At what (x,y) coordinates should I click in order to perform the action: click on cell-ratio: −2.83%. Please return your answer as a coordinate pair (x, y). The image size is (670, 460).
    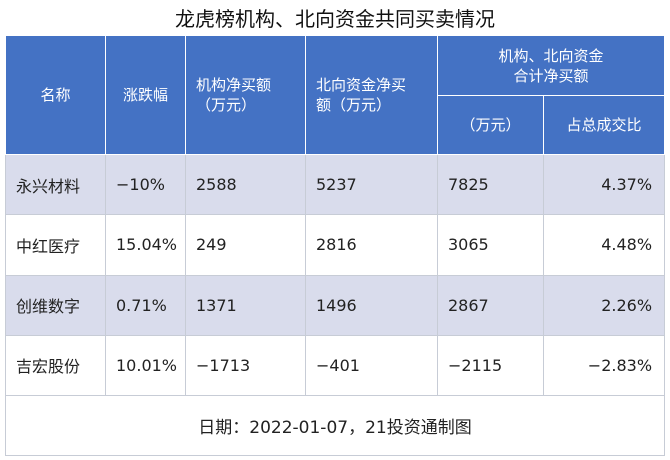
    Looking at the image, I should click on (604, 365).